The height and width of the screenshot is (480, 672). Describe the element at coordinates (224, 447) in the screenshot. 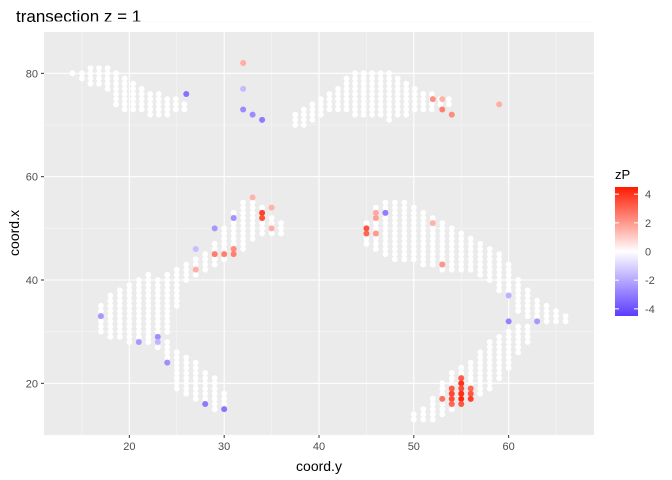

I see `x-tick-label: 30` at that location.